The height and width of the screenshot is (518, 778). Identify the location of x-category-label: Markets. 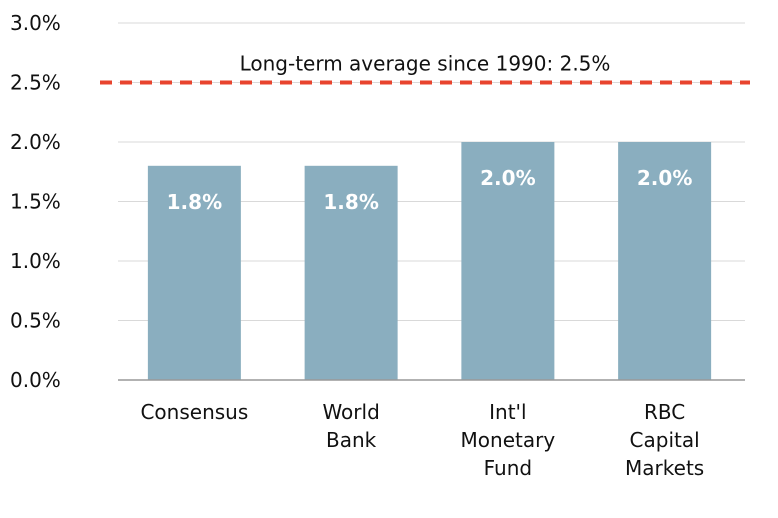
(664, 468).